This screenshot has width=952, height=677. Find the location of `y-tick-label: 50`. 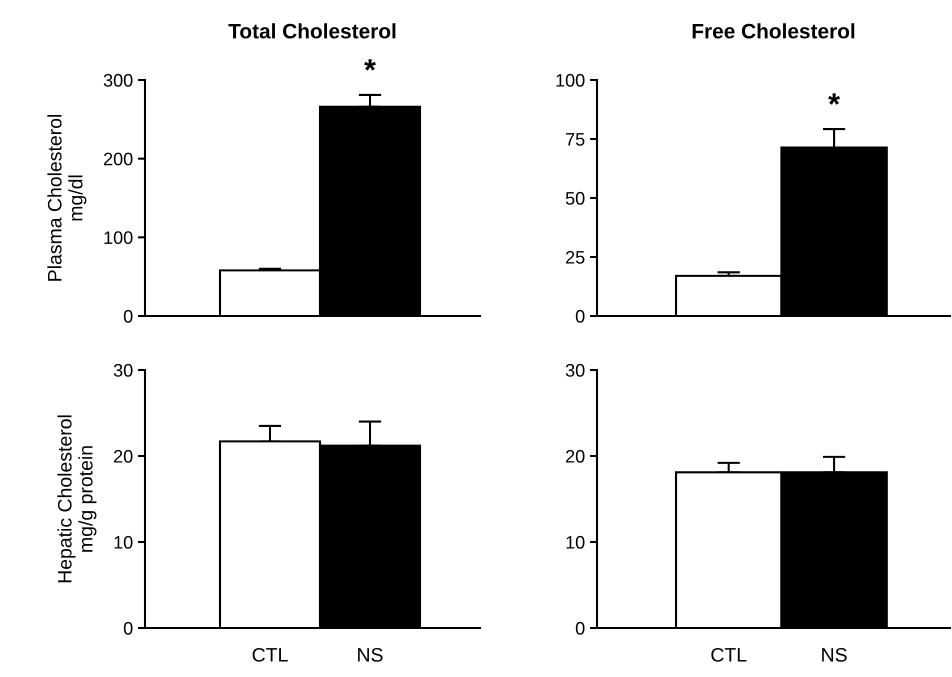

y-tick-label: 50 is located at coordinates (575, 198).